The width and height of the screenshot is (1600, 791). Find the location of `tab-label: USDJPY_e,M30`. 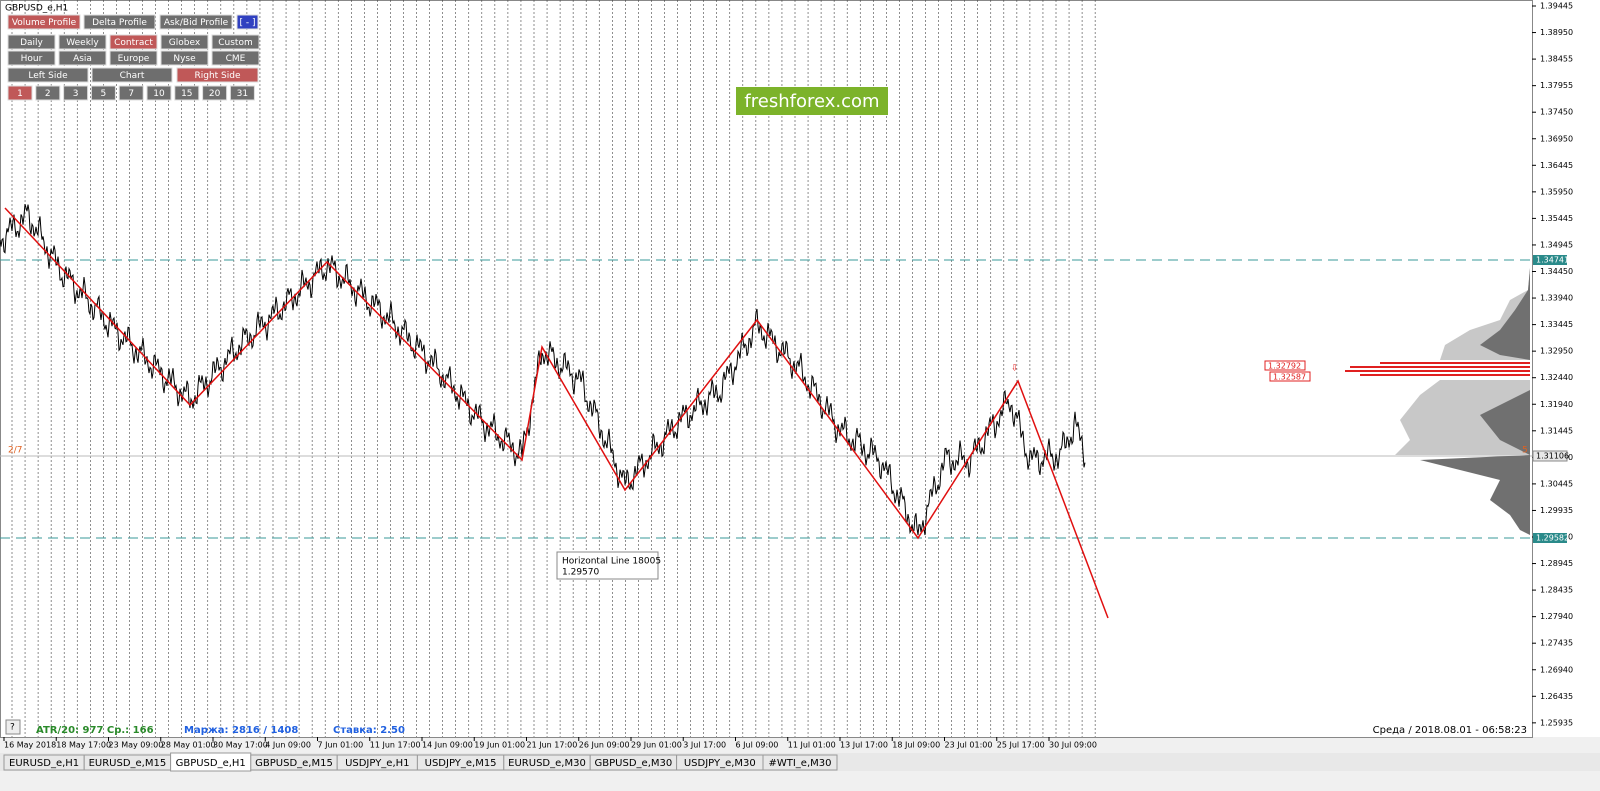

tab-label: USDJPY_e,M30 is located at coordinates (720, 763).